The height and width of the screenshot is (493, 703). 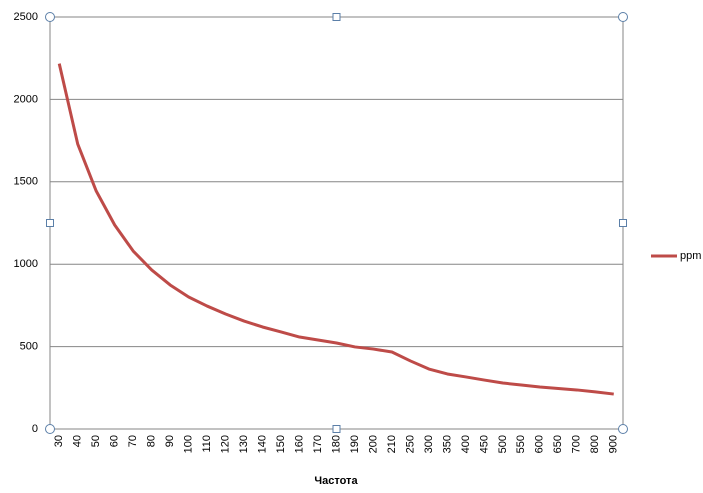 I want to click on legend-label: ppm, so click(x=690, y=256).